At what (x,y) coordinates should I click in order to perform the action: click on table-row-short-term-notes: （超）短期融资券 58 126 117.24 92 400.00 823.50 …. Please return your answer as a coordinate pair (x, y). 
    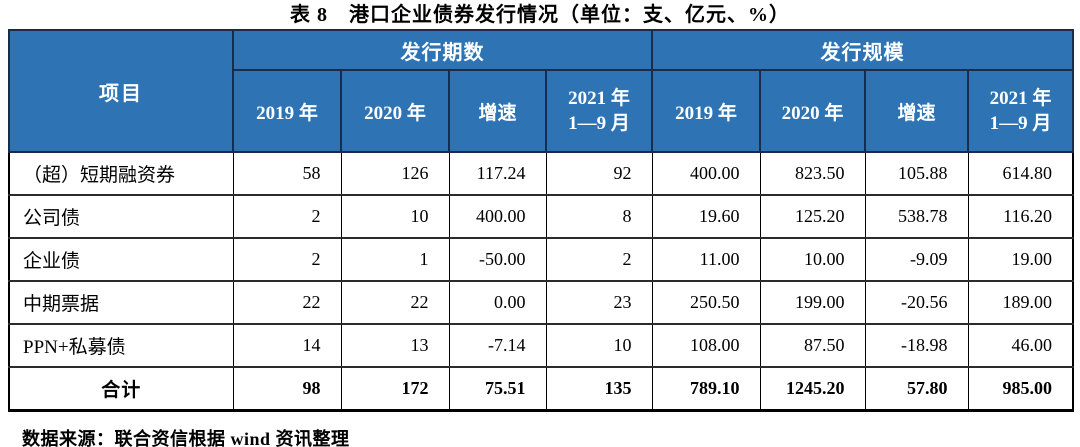
    Looking at the image, I should click on (541, 173).